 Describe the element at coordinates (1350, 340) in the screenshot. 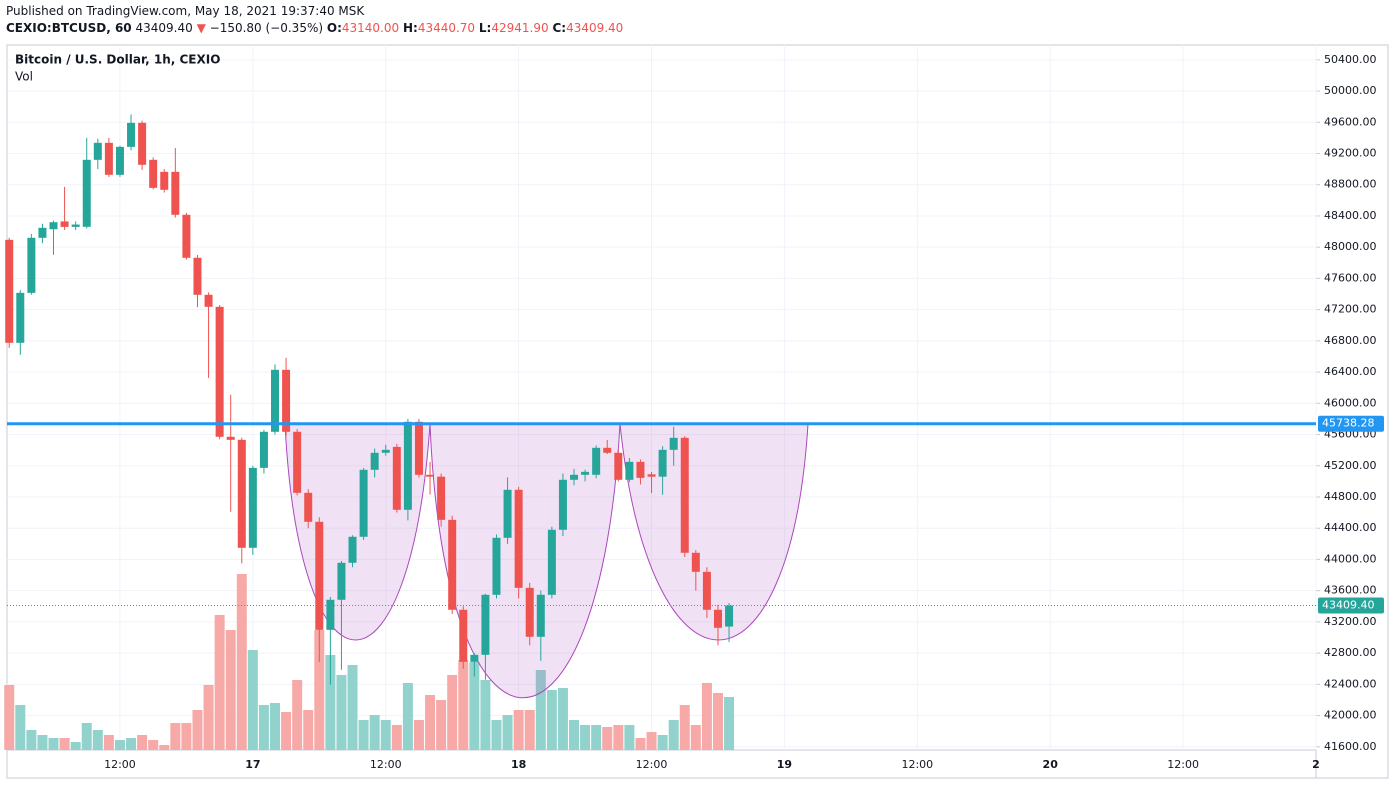

I see `y-tick-label: 46800.00` at that location.